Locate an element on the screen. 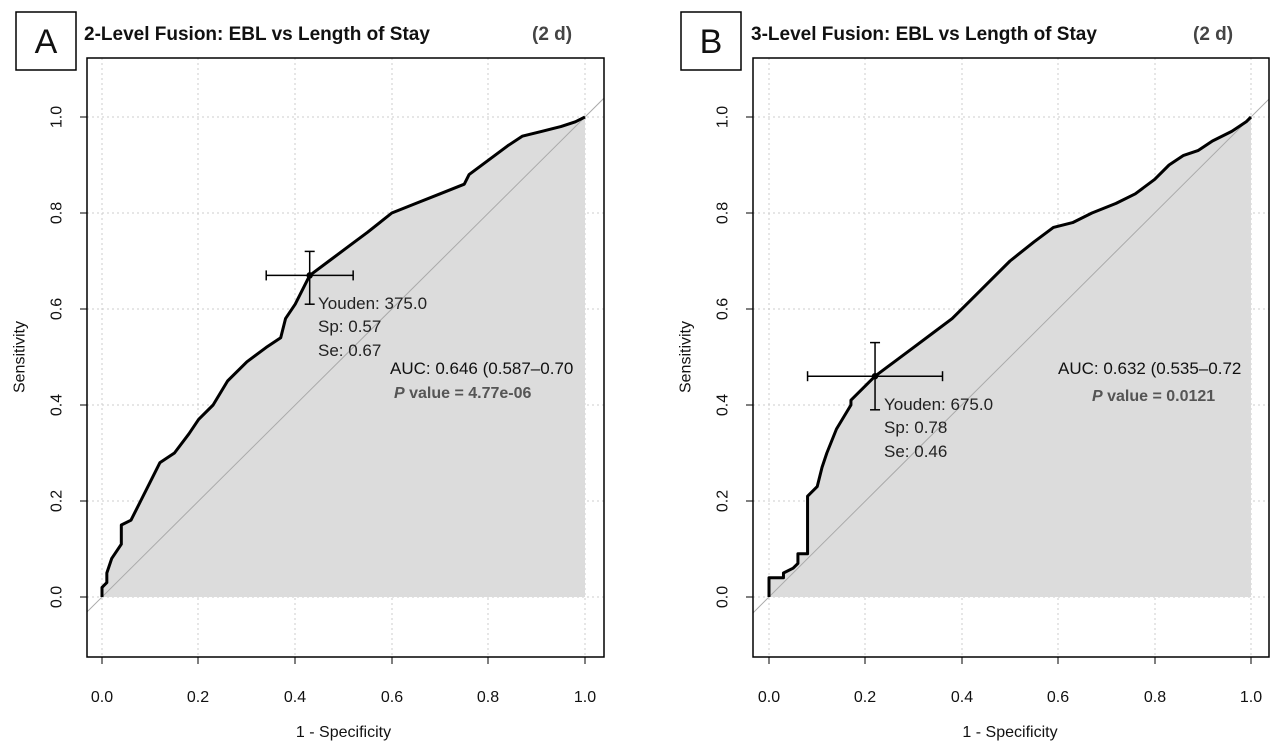 The image size is (1280, 747). panel-label: A is located at coordinates (46, 42).